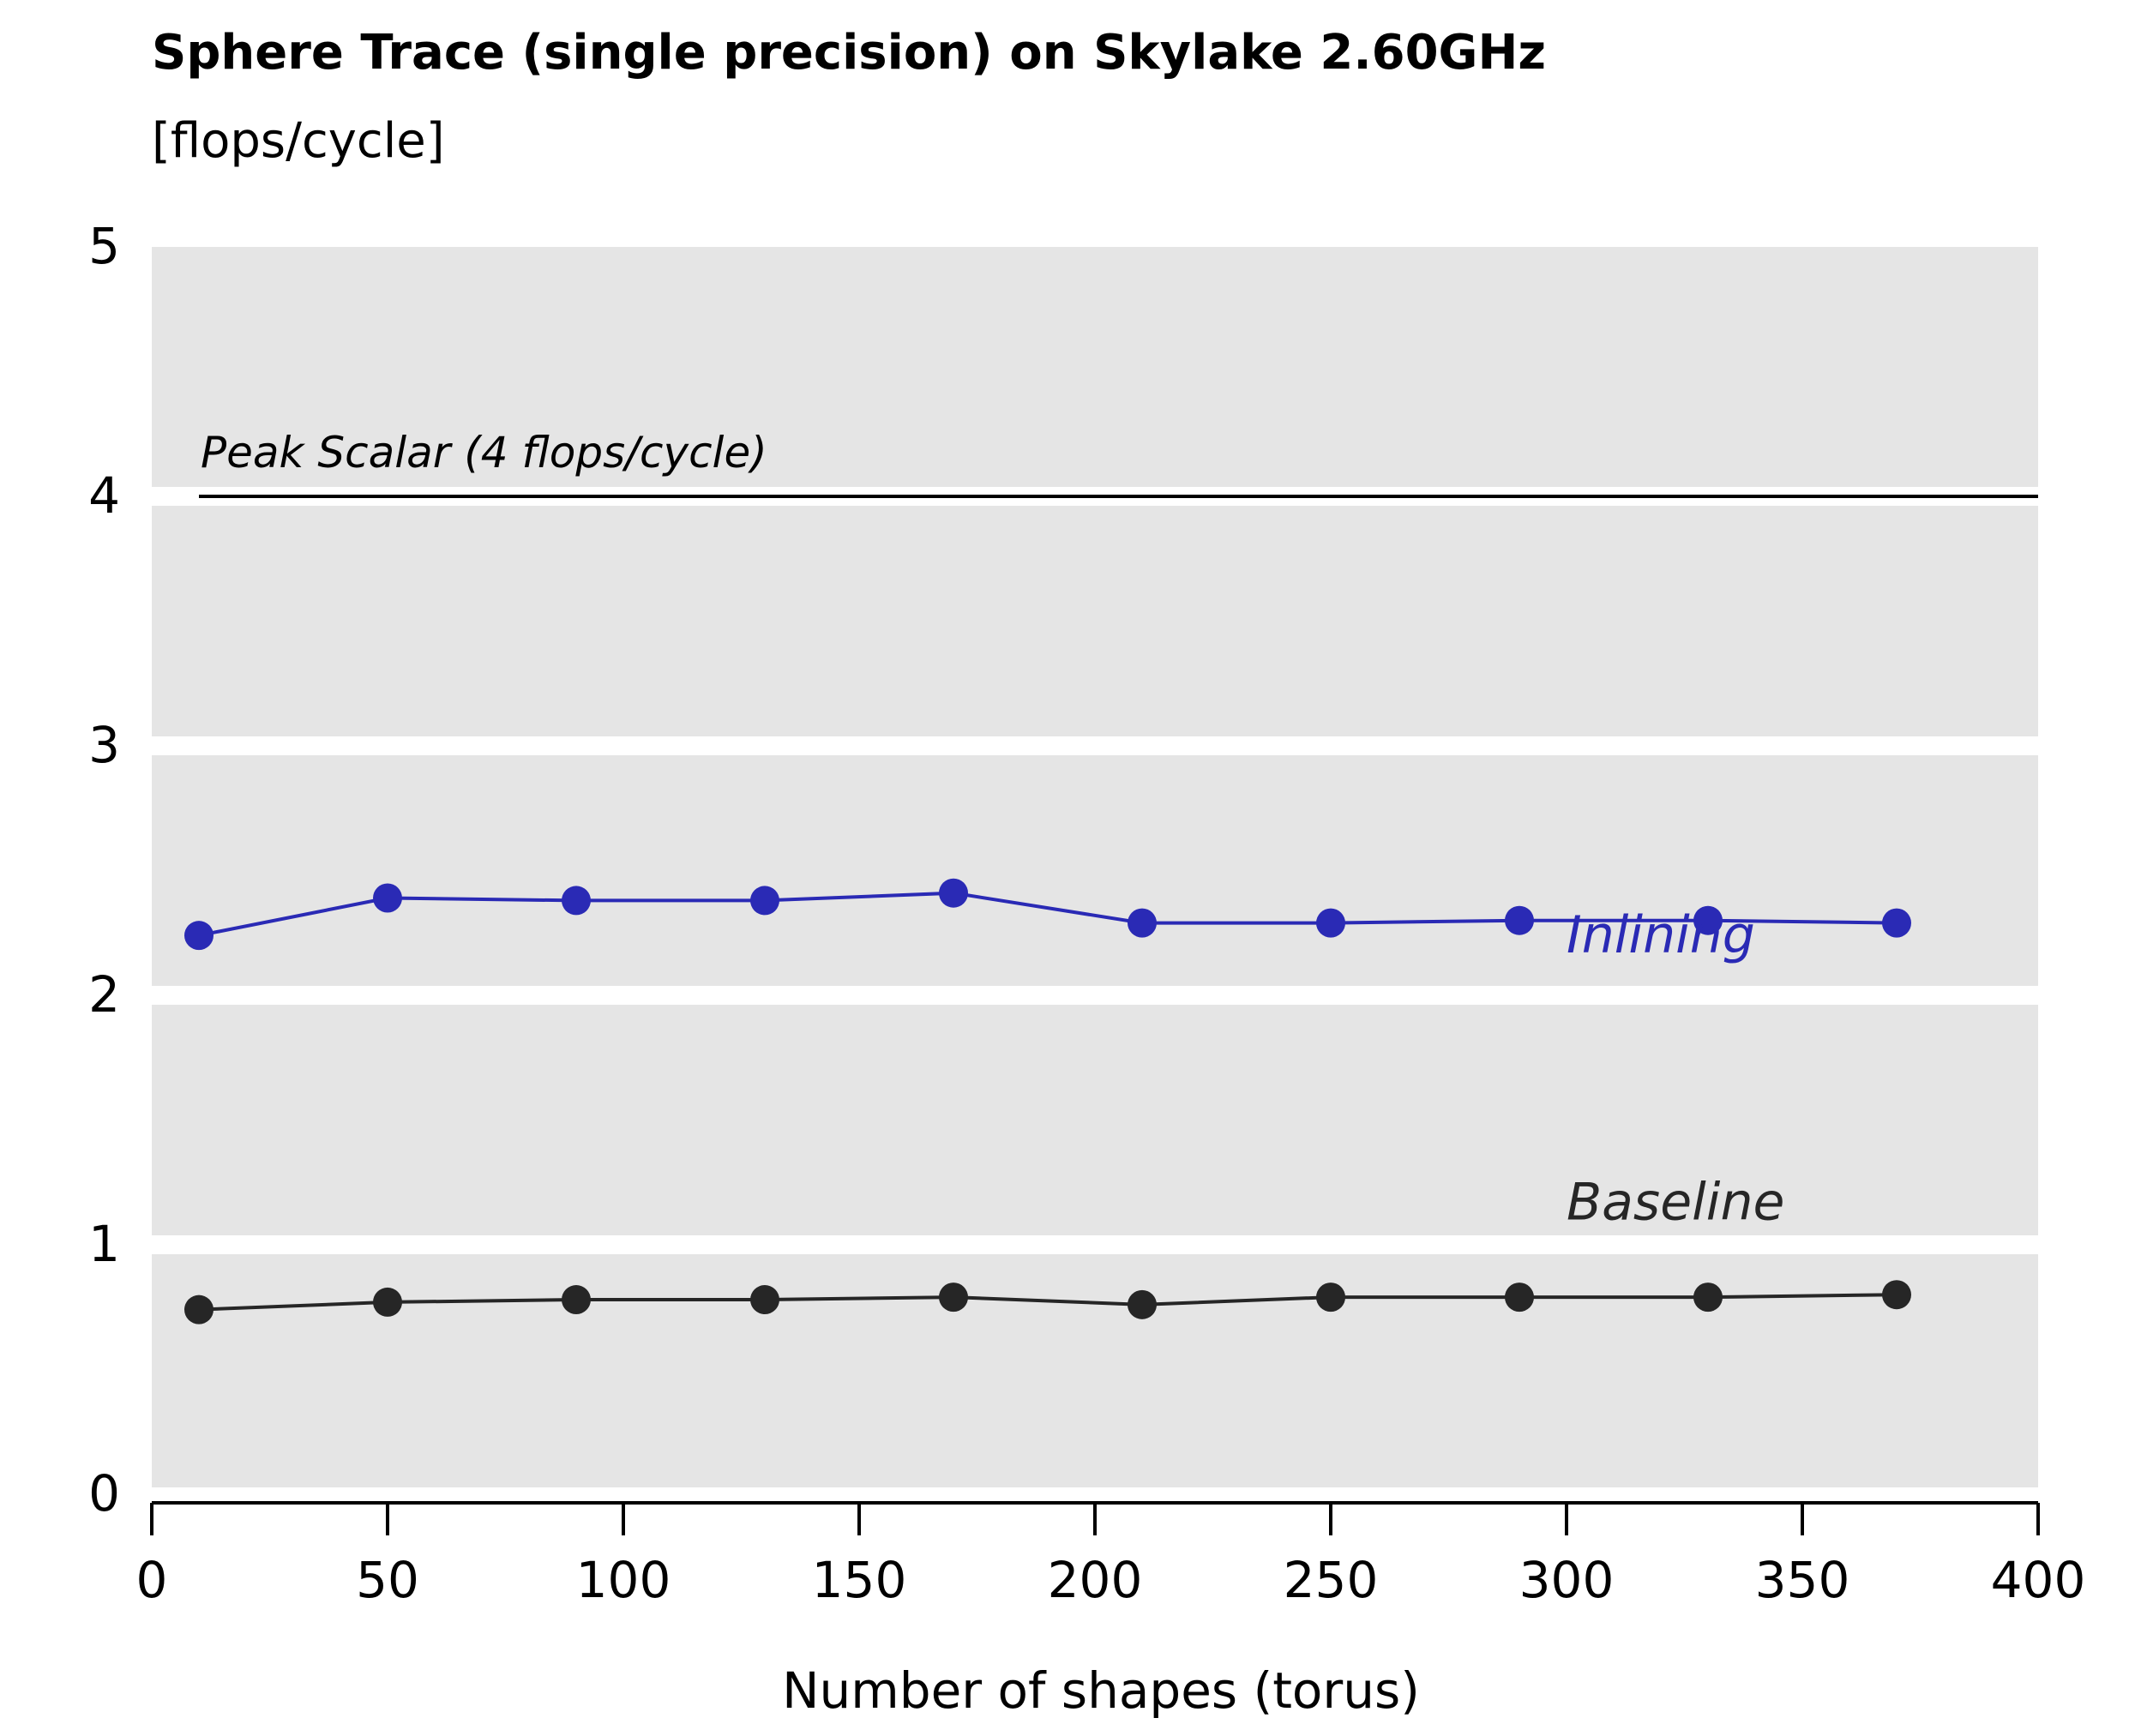 Image resolution: width=2129 pixels, height=1736 pixels. Describe the element at coordinates (104, 994) in the screenshot. I see `y-tick-label: 2` at that location.